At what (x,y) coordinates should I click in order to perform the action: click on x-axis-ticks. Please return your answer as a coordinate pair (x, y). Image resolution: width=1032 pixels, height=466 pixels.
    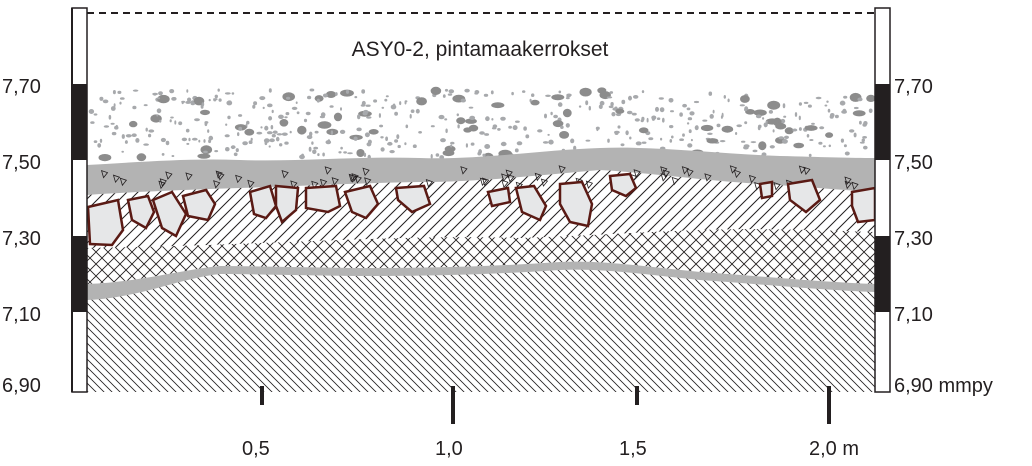
    Looking at the image, I should click on (545, 405).